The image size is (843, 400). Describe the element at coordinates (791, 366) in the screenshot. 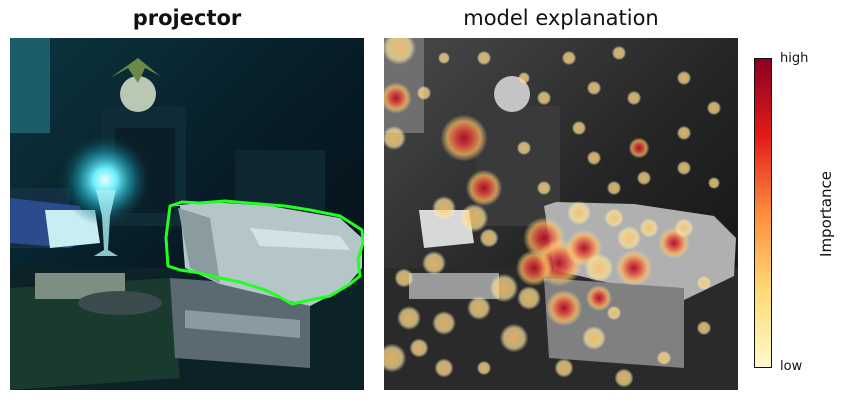

I see `colorbar-tick-low: low` at that location.